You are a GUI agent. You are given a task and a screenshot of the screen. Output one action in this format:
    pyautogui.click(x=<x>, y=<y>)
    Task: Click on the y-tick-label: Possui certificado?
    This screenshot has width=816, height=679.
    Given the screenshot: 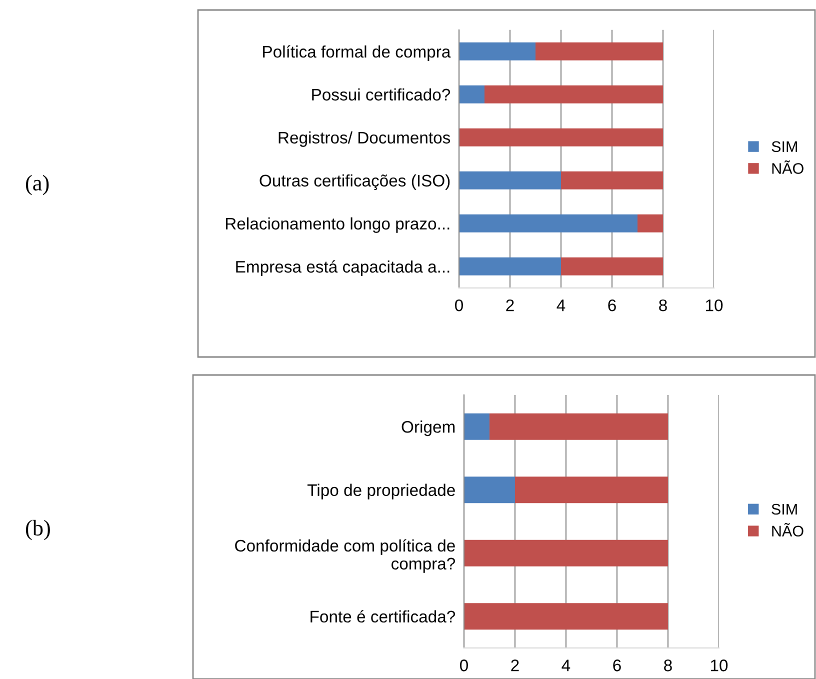 What is the action you would take?
    pyautogui.click(x=381, y=94)
    